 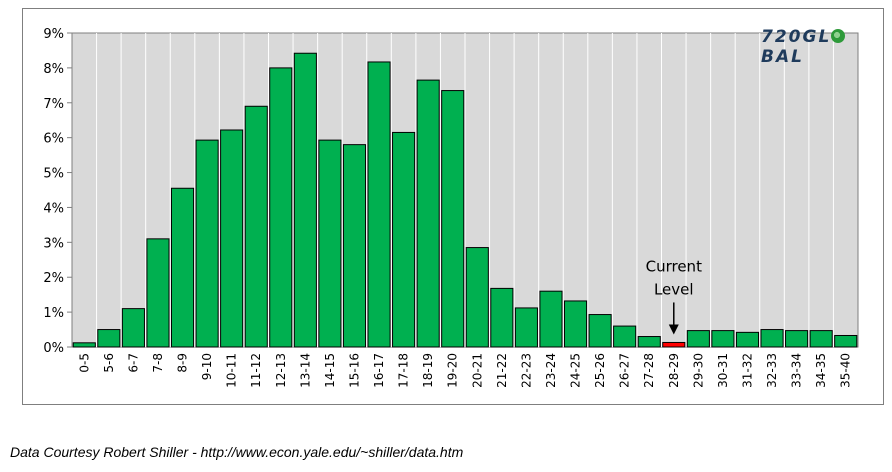 I want to click on x-tick-label: 30-31, so click(x=723, y=370).